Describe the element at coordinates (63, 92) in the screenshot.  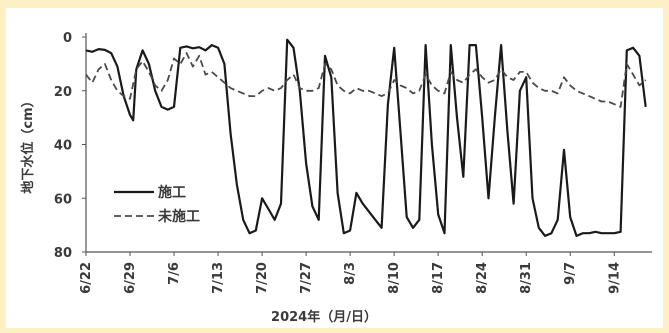
I see `y-tick-label: 20` at that location.